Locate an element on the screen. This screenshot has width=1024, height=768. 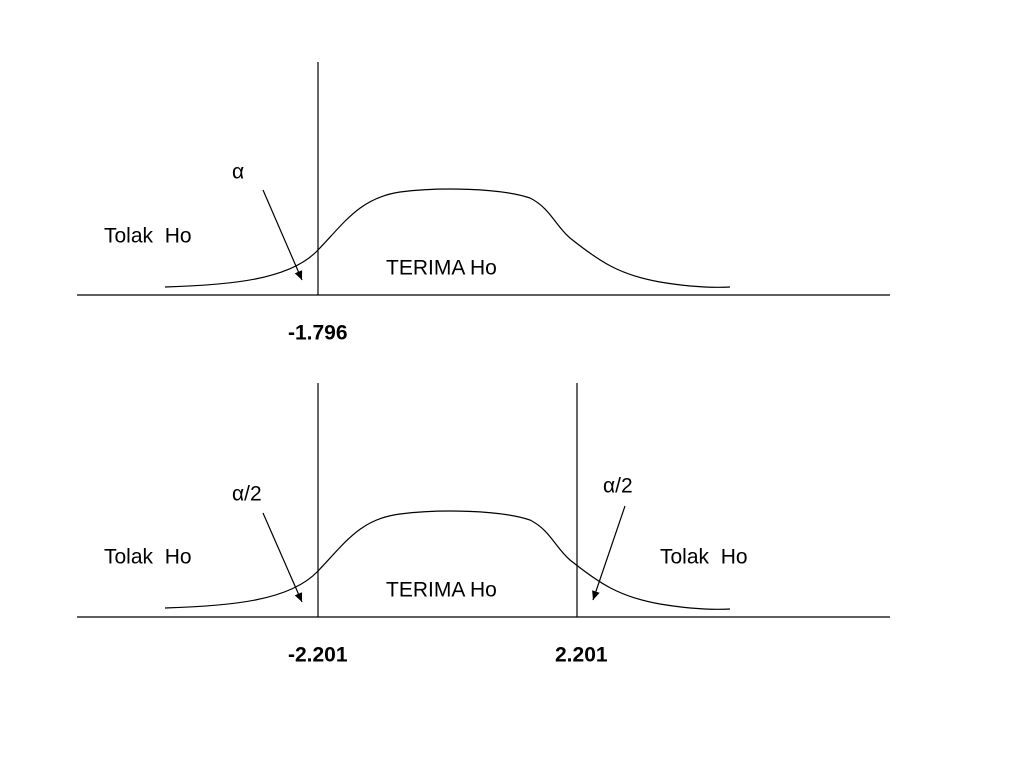
alpha-arrow-left is located at coordinates (282, 557).